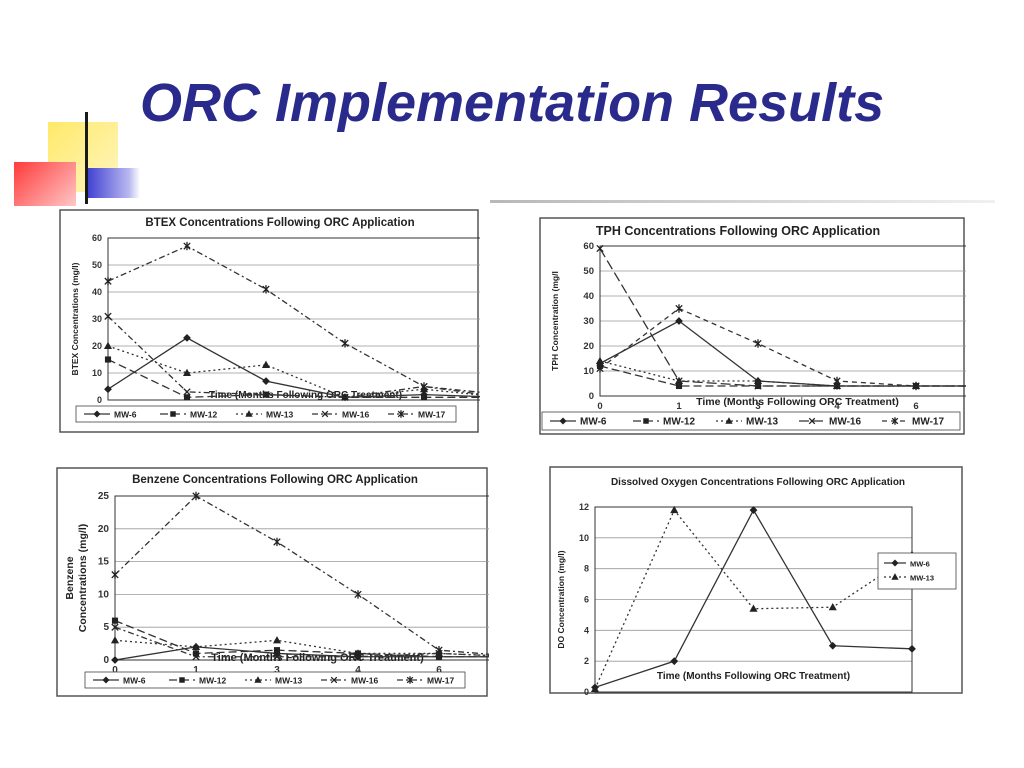 The width and height of the screenshot is (1024, 768). What do you see at coordinates (358, 670) in the screenshot?
I see `x-tick-label: 4` at bounding box center [358, 670].